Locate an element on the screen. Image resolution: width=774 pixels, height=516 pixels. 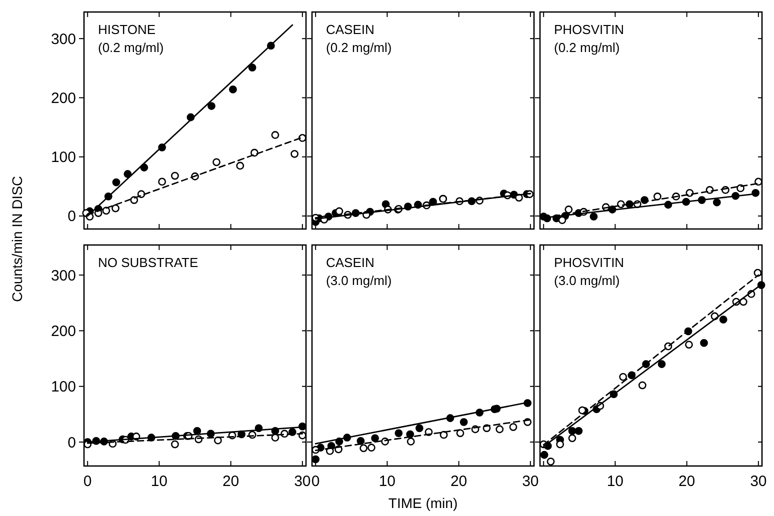
y-axis-title: Counts/min IN DISC is located at coordinates (17, 239).